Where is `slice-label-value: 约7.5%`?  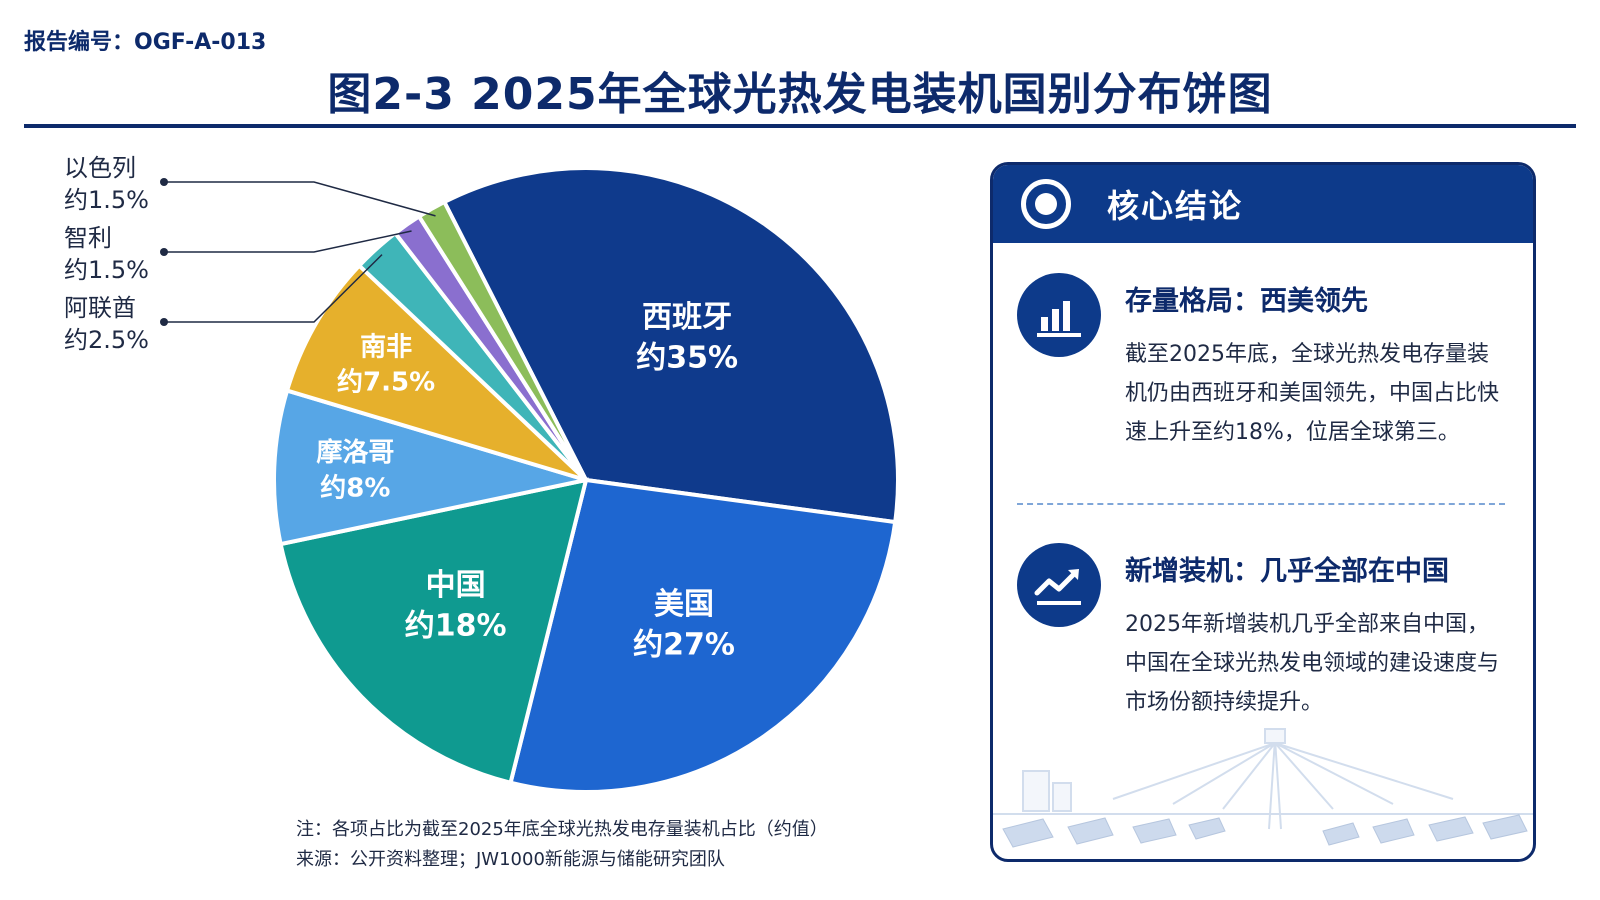
slice-label-value: 约7.5% is located at coordinates (386, 381).